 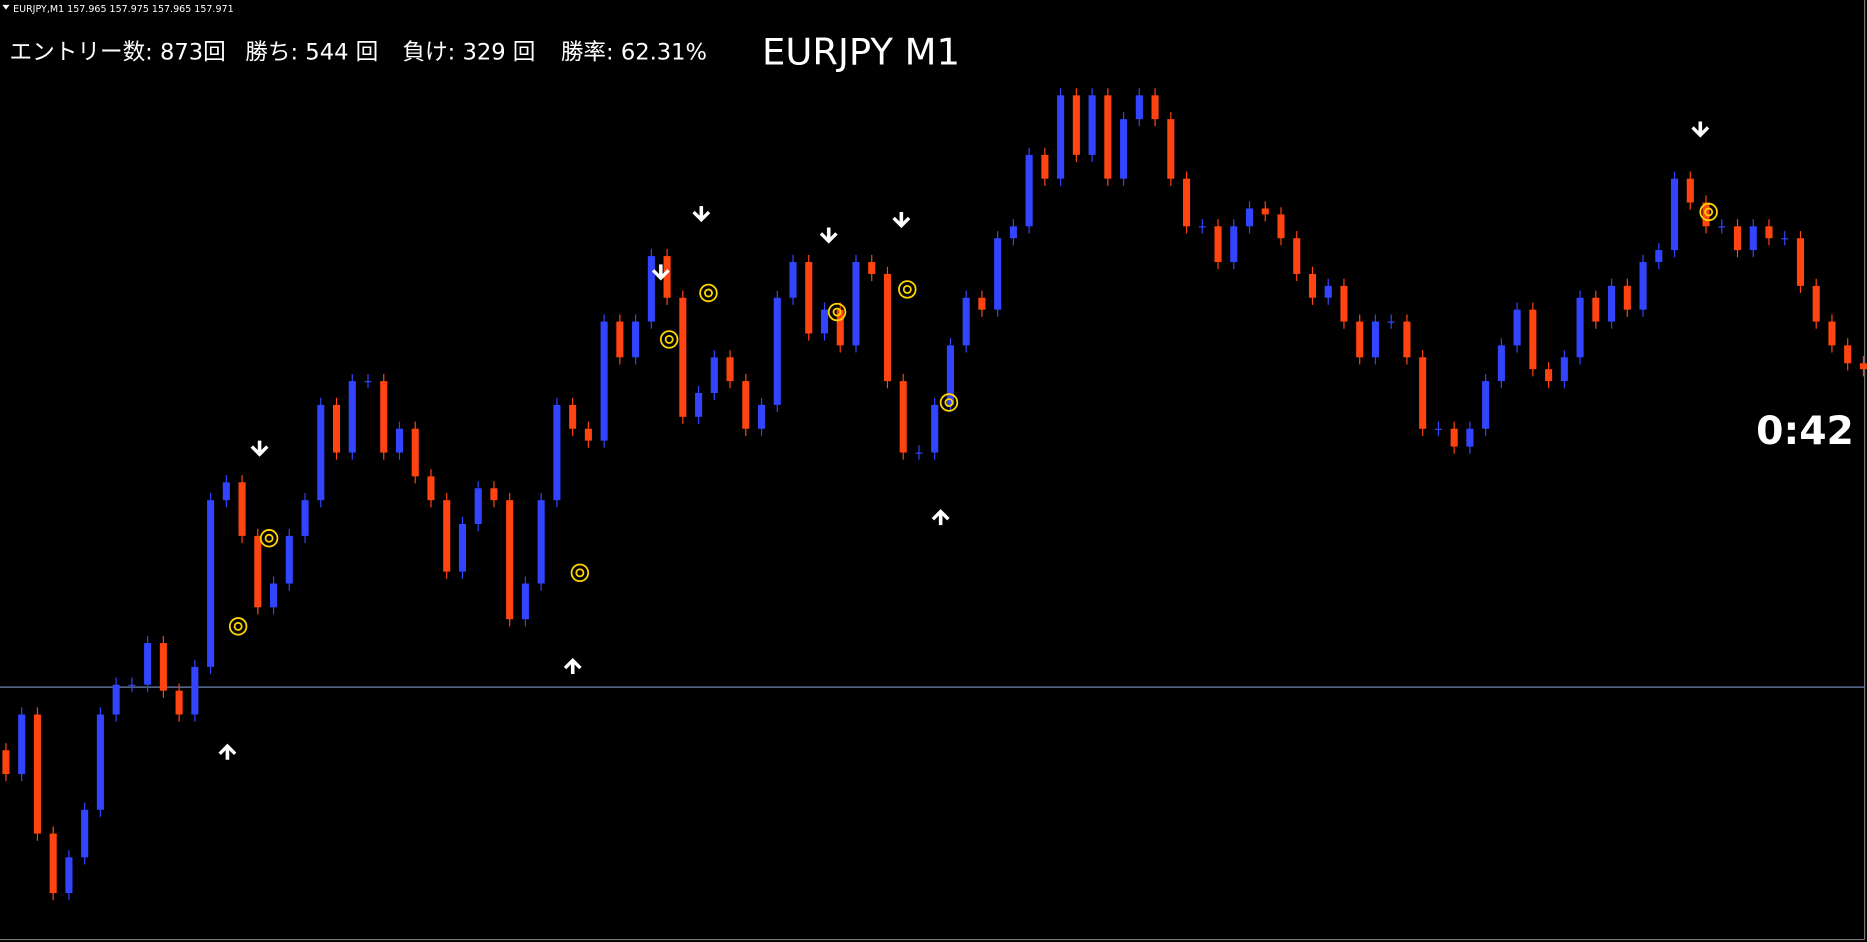 What do you see at coordinates (468, 53) in the screenshot?
I see `stat-losses: 負け: 329 回` at bounding box center [468, 53].